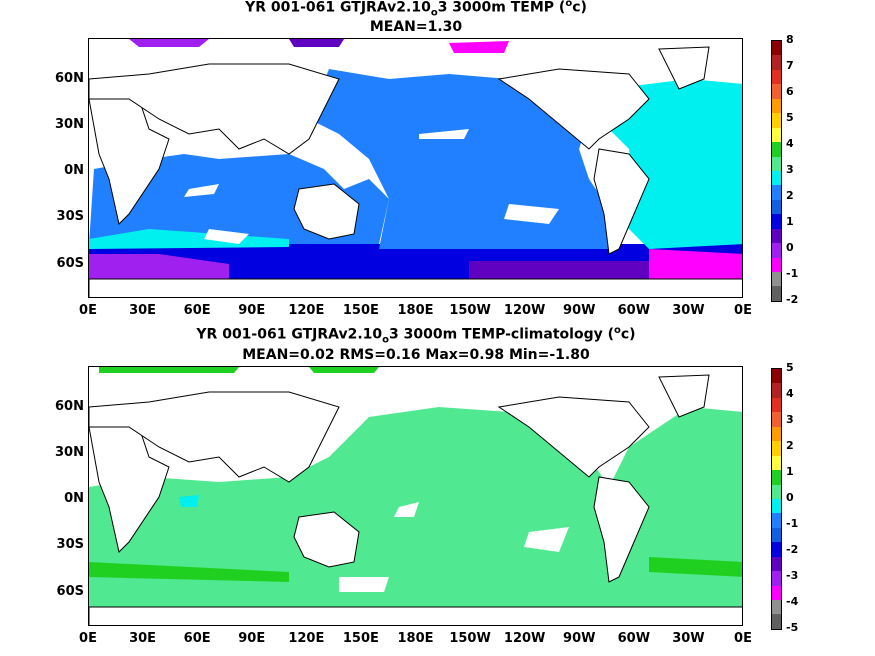 This screenshot has width=875, height=656. I want to click on panel1-subtitle: MEAN=1.30, so click(416, 27).